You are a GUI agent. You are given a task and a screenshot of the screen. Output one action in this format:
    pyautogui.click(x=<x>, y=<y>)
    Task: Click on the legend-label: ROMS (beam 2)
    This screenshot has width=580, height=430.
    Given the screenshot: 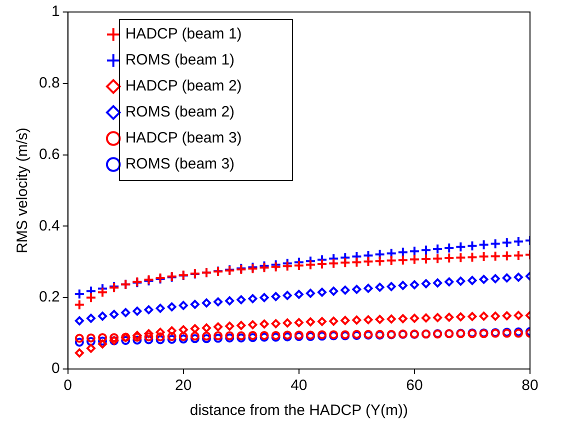 What is the action you would take?
    pyautogui.click(x=180, y=112)
    